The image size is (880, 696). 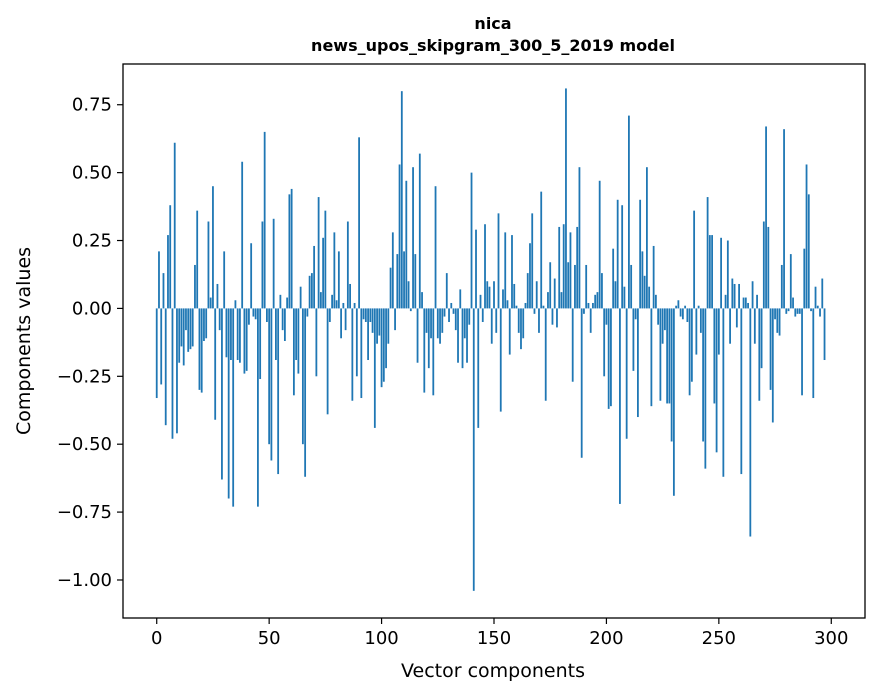 I want to click on y-tick-label: −0.75, so click(x=84, y=512).